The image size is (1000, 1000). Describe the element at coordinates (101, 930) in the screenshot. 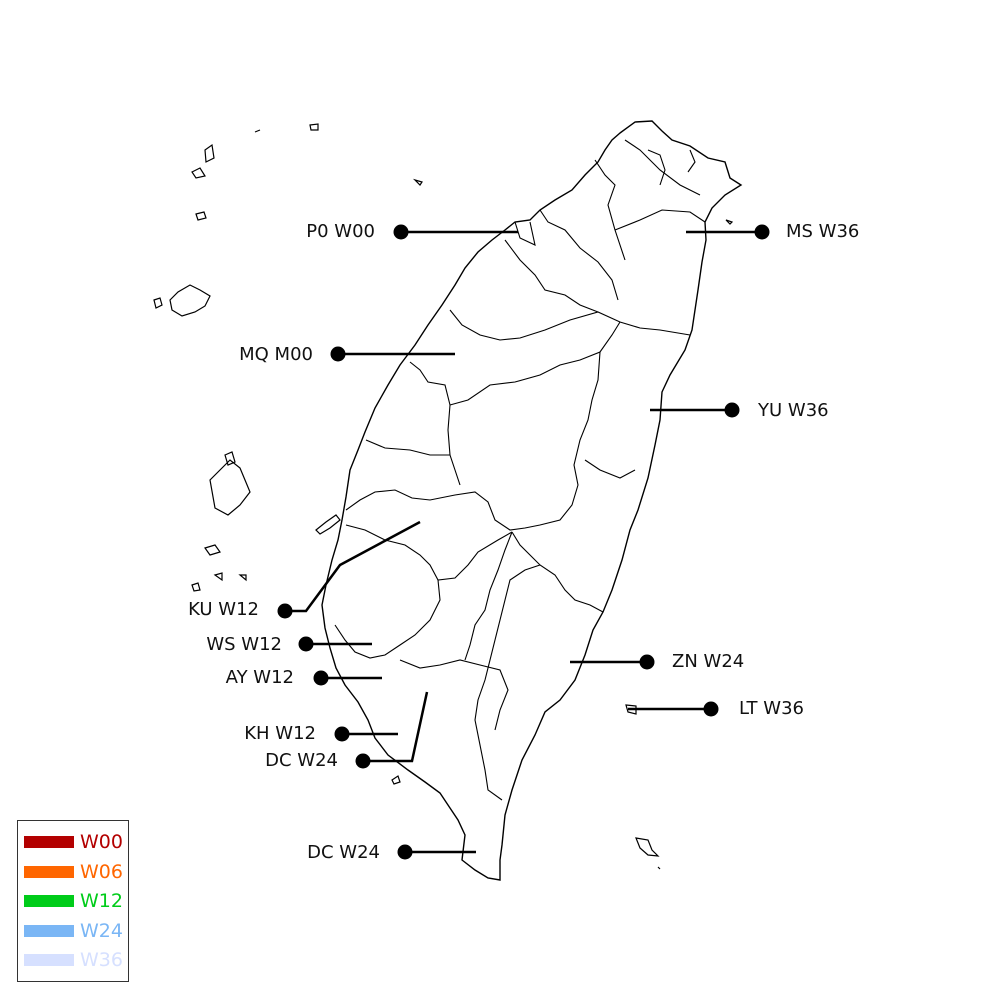

I see `legend-label: W24` at that location.